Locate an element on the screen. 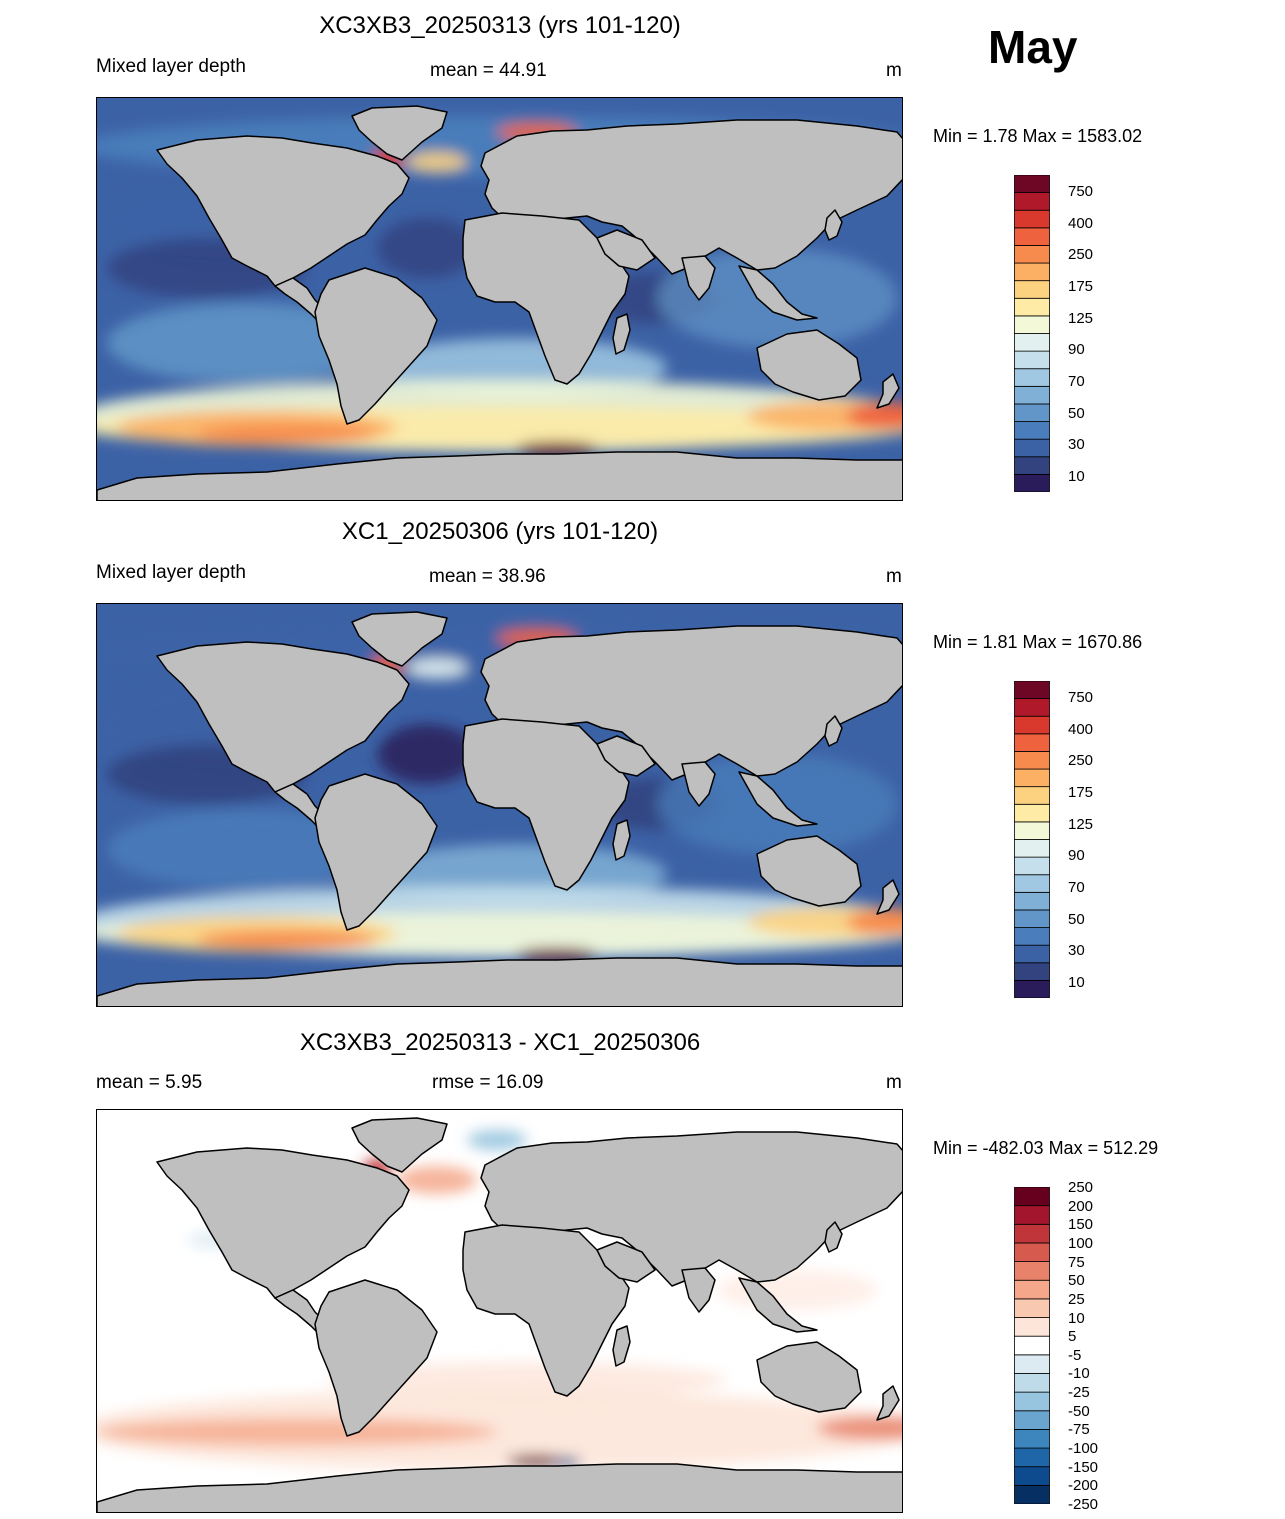 This screenshot has height=1519, width=1285. colorbar-label: -75 is located at coordinates (1079, 1430).